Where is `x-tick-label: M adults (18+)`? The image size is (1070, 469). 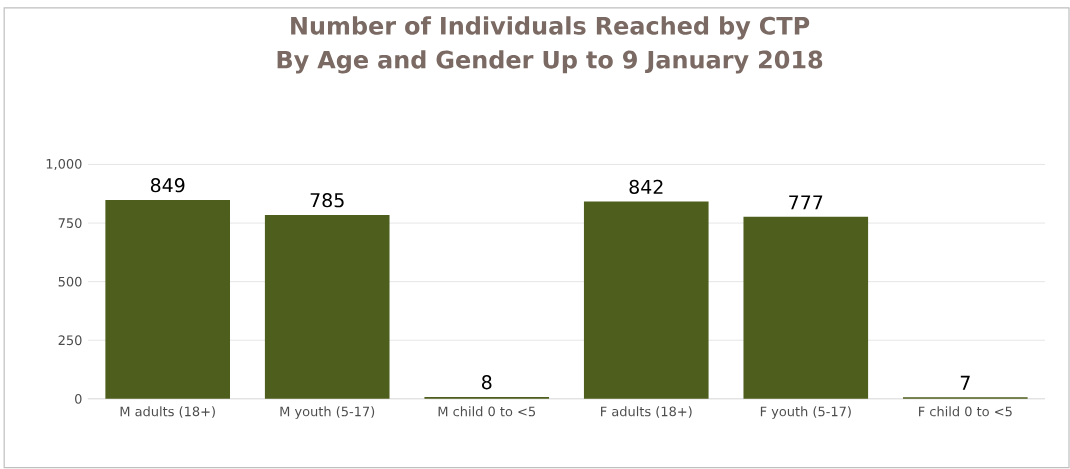 x-tick-label: M adults (18+) is located at coordinates (167, 412).